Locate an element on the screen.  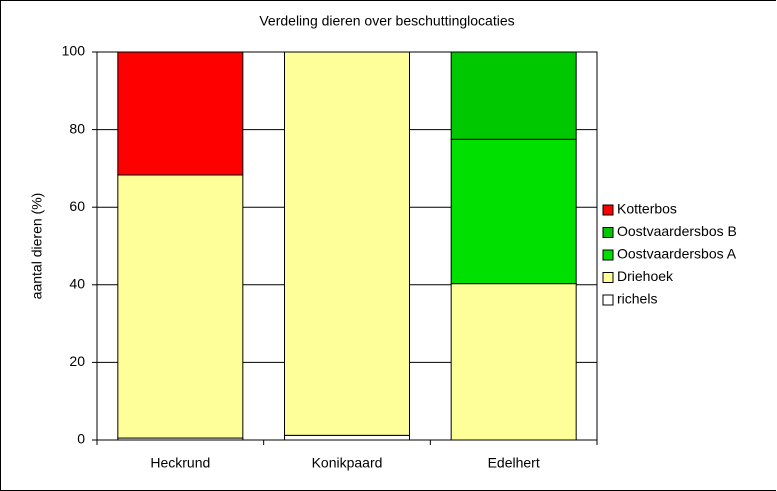
y-tick-label: 0 is located at coordinates (81, 439).